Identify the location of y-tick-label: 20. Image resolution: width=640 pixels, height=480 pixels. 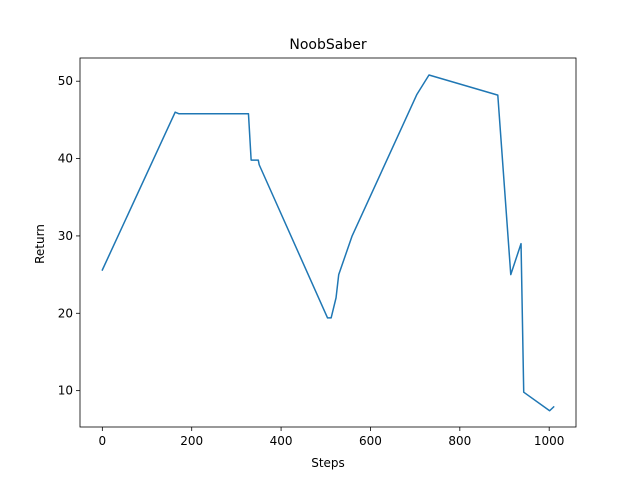
(65, 313).